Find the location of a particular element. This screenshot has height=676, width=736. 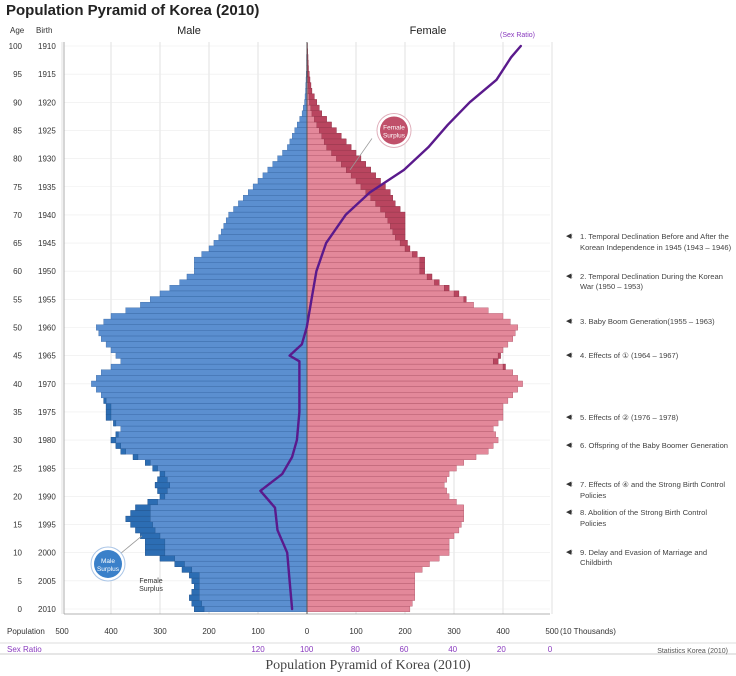

female-surplus-bubble-text: Surplus is located at coordinates (394, 135).